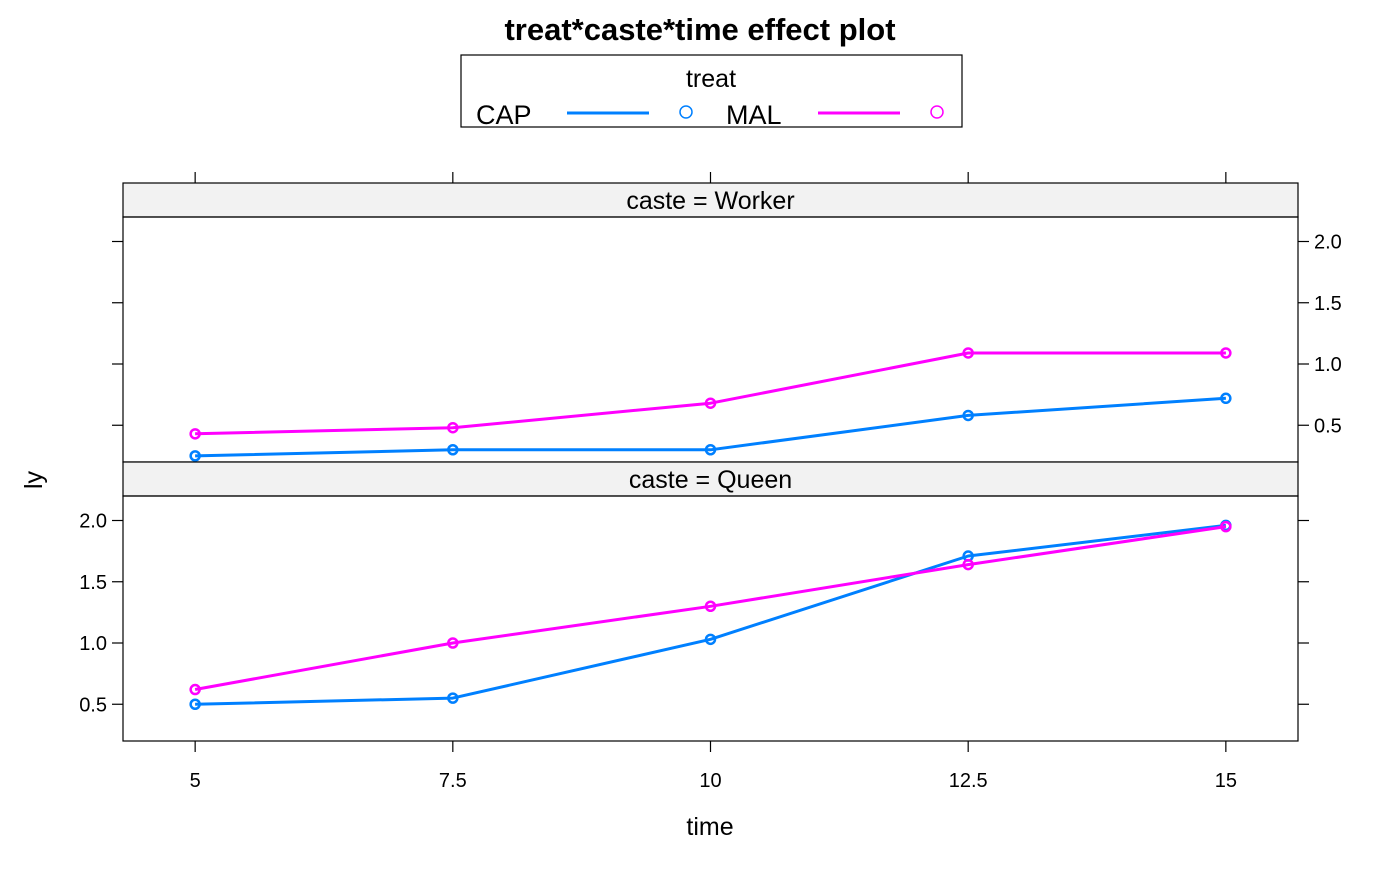 This screenshot has width=1400, height=870. I want to click on y-tick-label-1-2: 1.5, so click(93, 583).